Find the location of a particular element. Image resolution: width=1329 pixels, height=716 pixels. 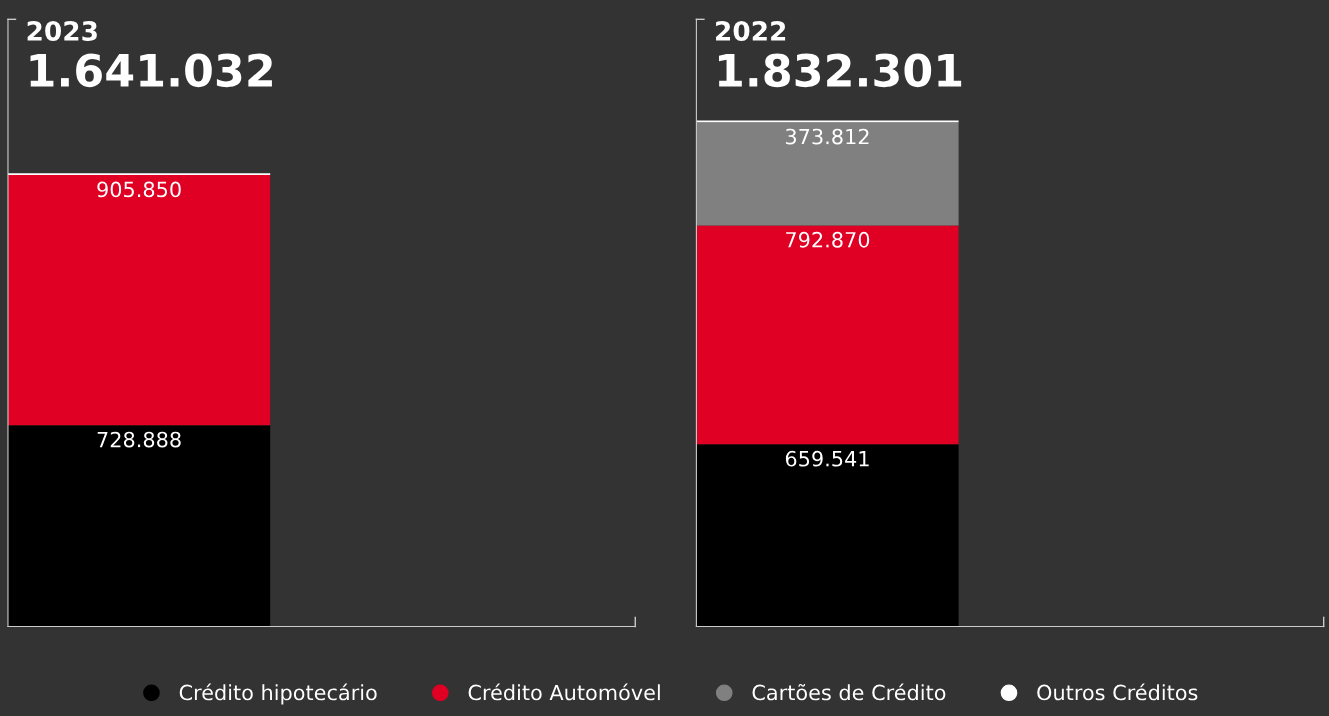

data-label: 373.812 is located at coordinates (827, 136).